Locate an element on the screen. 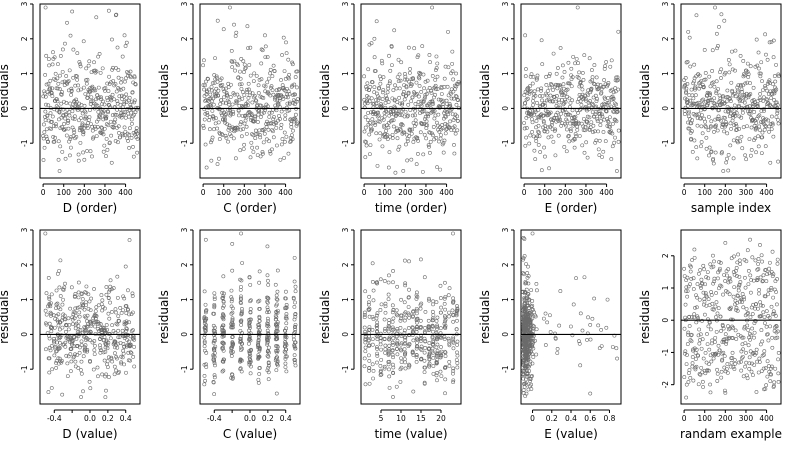  y-tick-label: 3 is located at coordinates (184, 3).